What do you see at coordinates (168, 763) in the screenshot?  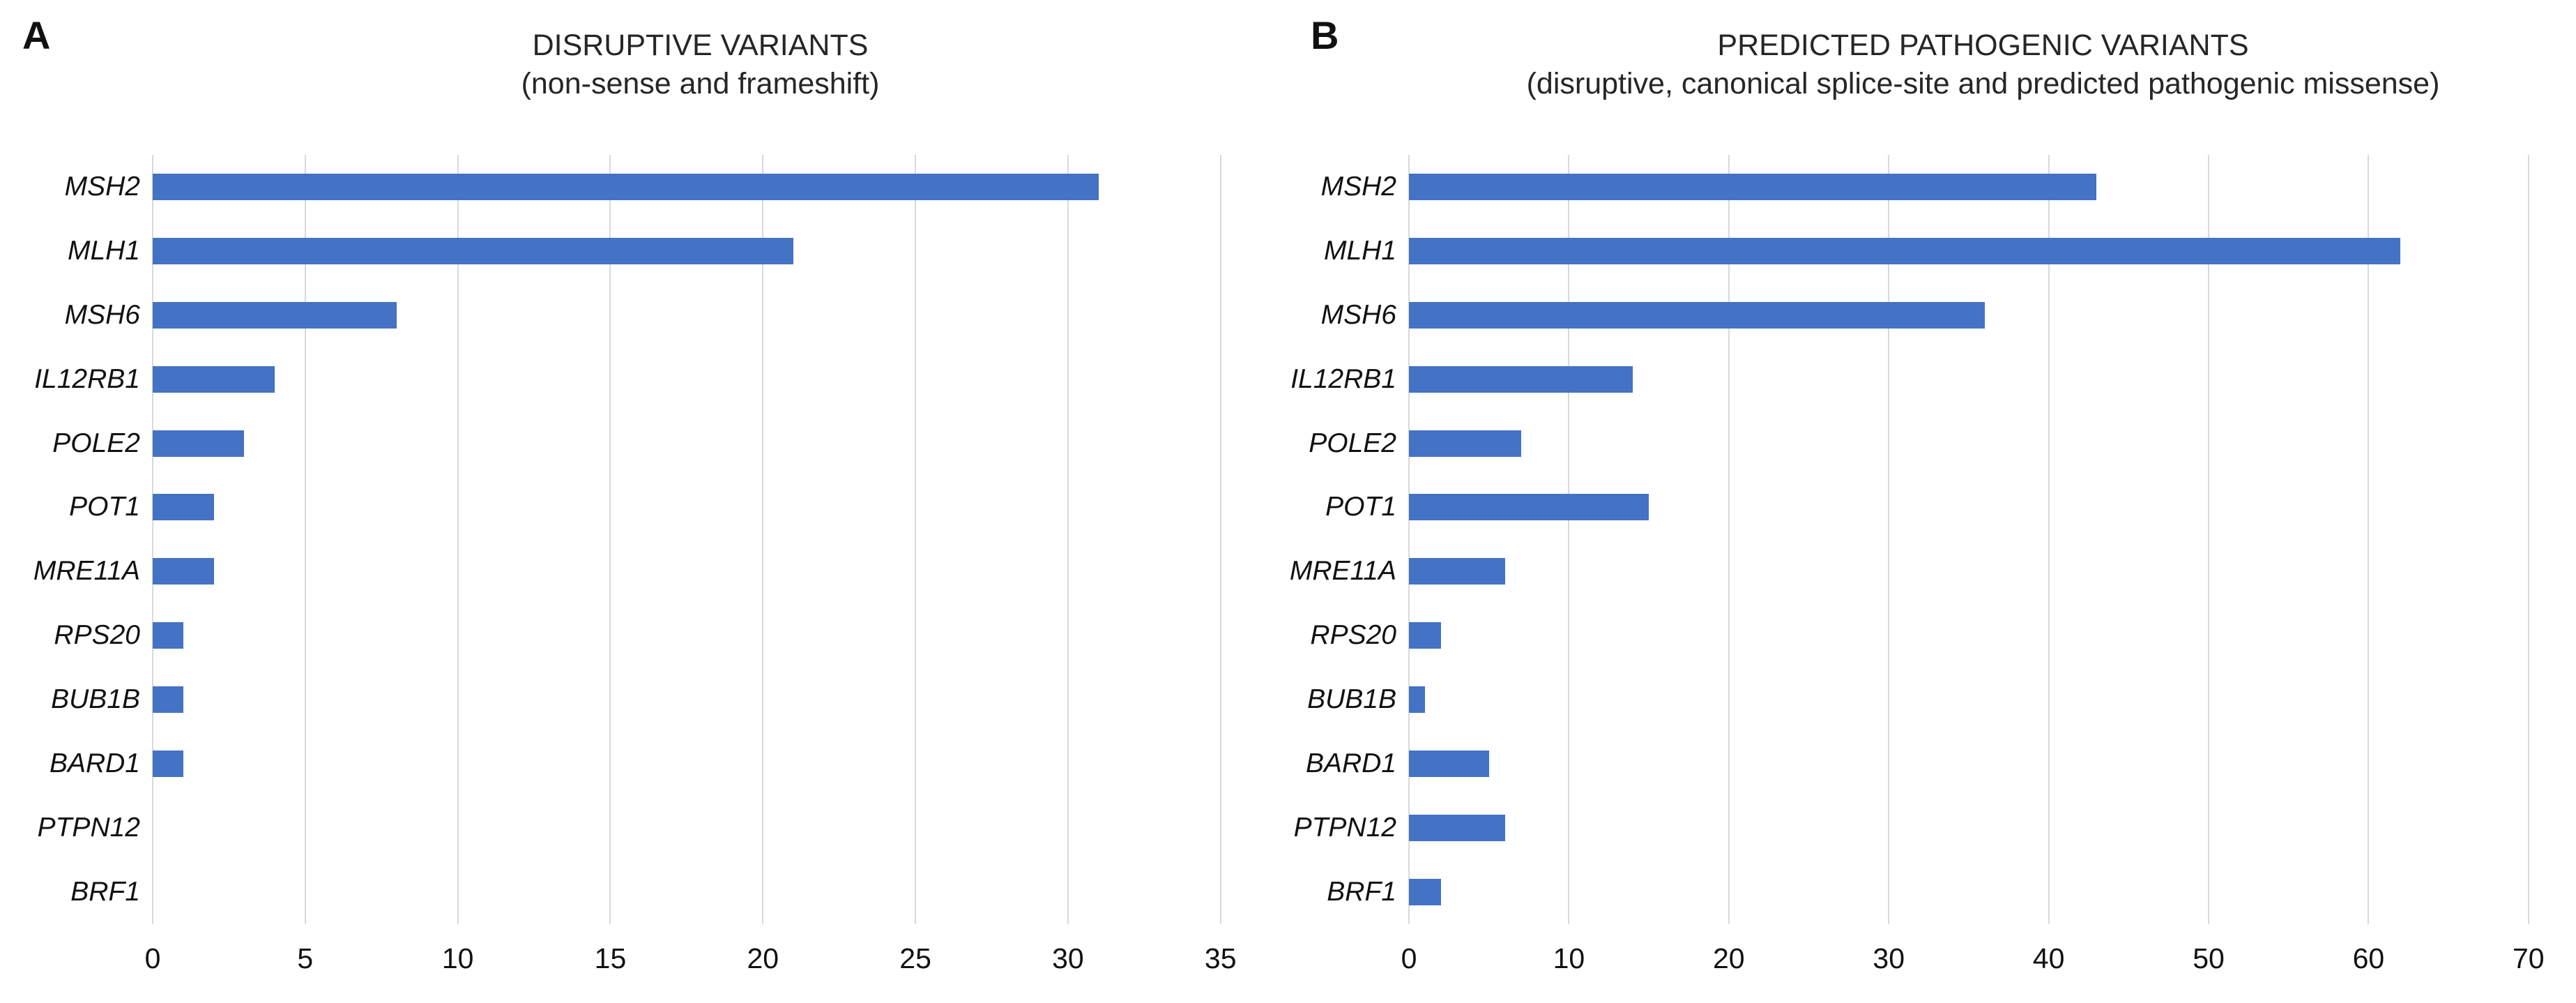 I see `bar-bard1` at bounding box center [168, 763].